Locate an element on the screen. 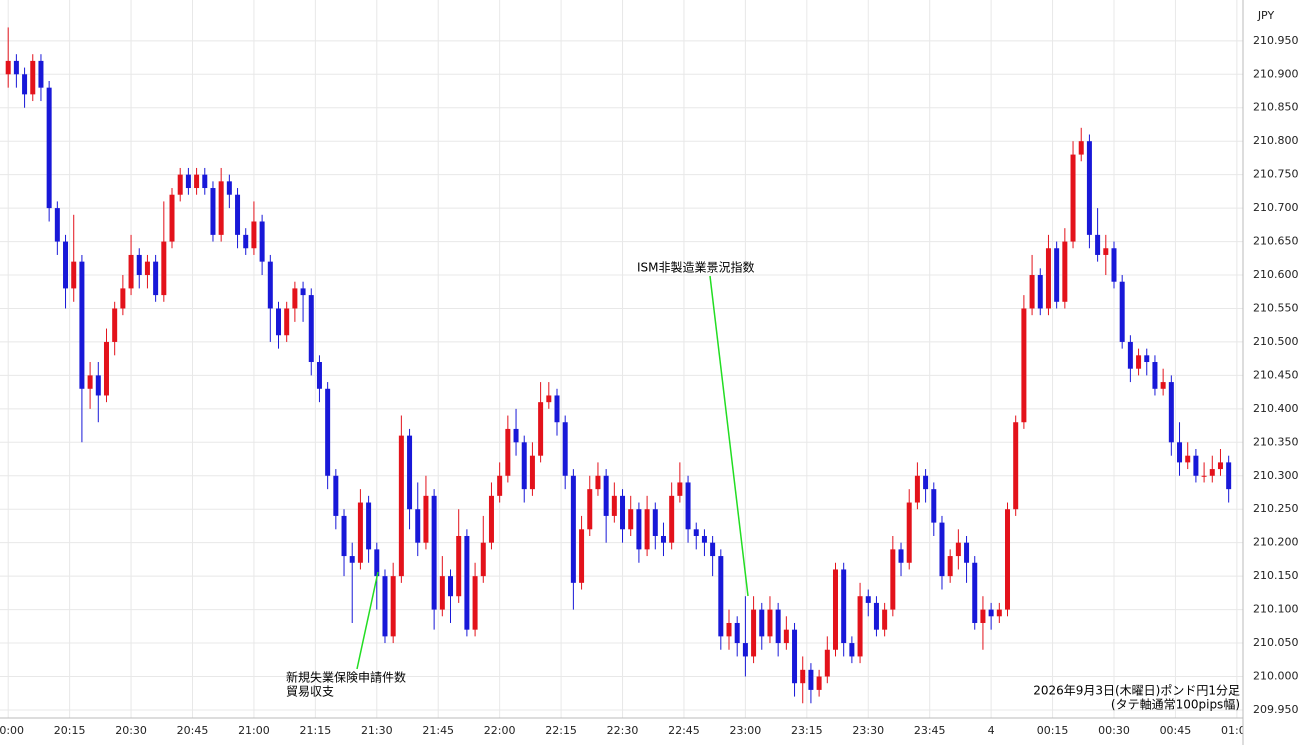 The image size is (1300, 745). x-tick-label: 21:30 is located at coordinates (377, 730).